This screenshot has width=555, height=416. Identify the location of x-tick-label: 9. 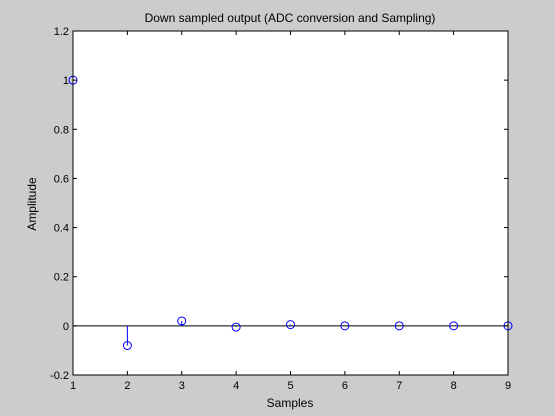
(508, 386).